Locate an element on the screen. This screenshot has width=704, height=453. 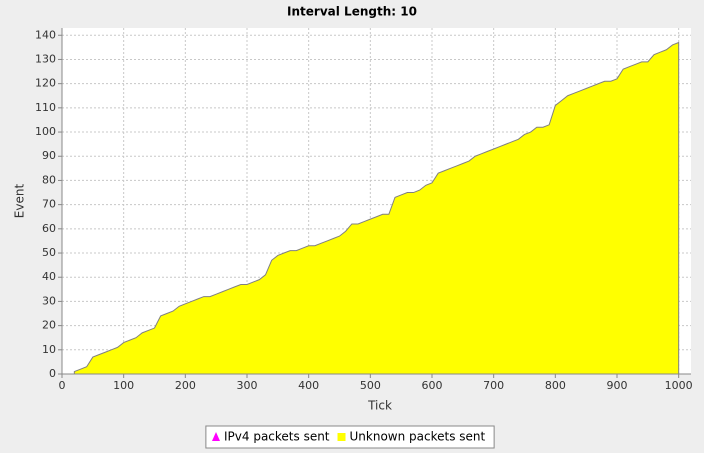
x-tick-label: 0 is located at coordinates (62, 385).